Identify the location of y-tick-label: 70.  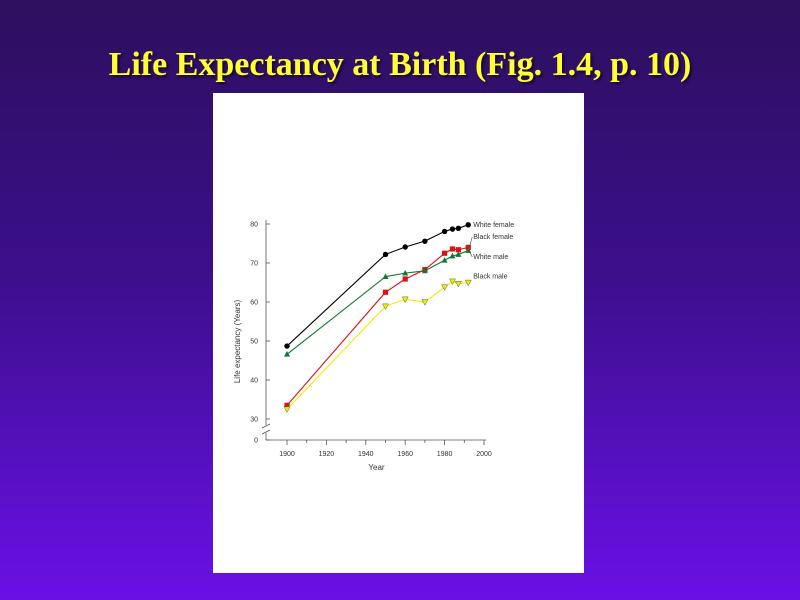
(254, 264).